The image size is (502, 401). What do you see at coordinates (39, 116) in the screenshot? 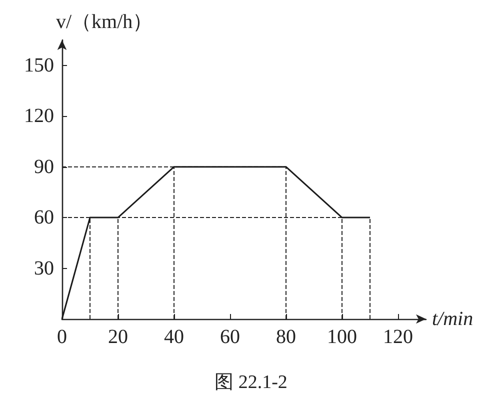
I see `y-tick-label: 120` at bounding box center [39, 116].